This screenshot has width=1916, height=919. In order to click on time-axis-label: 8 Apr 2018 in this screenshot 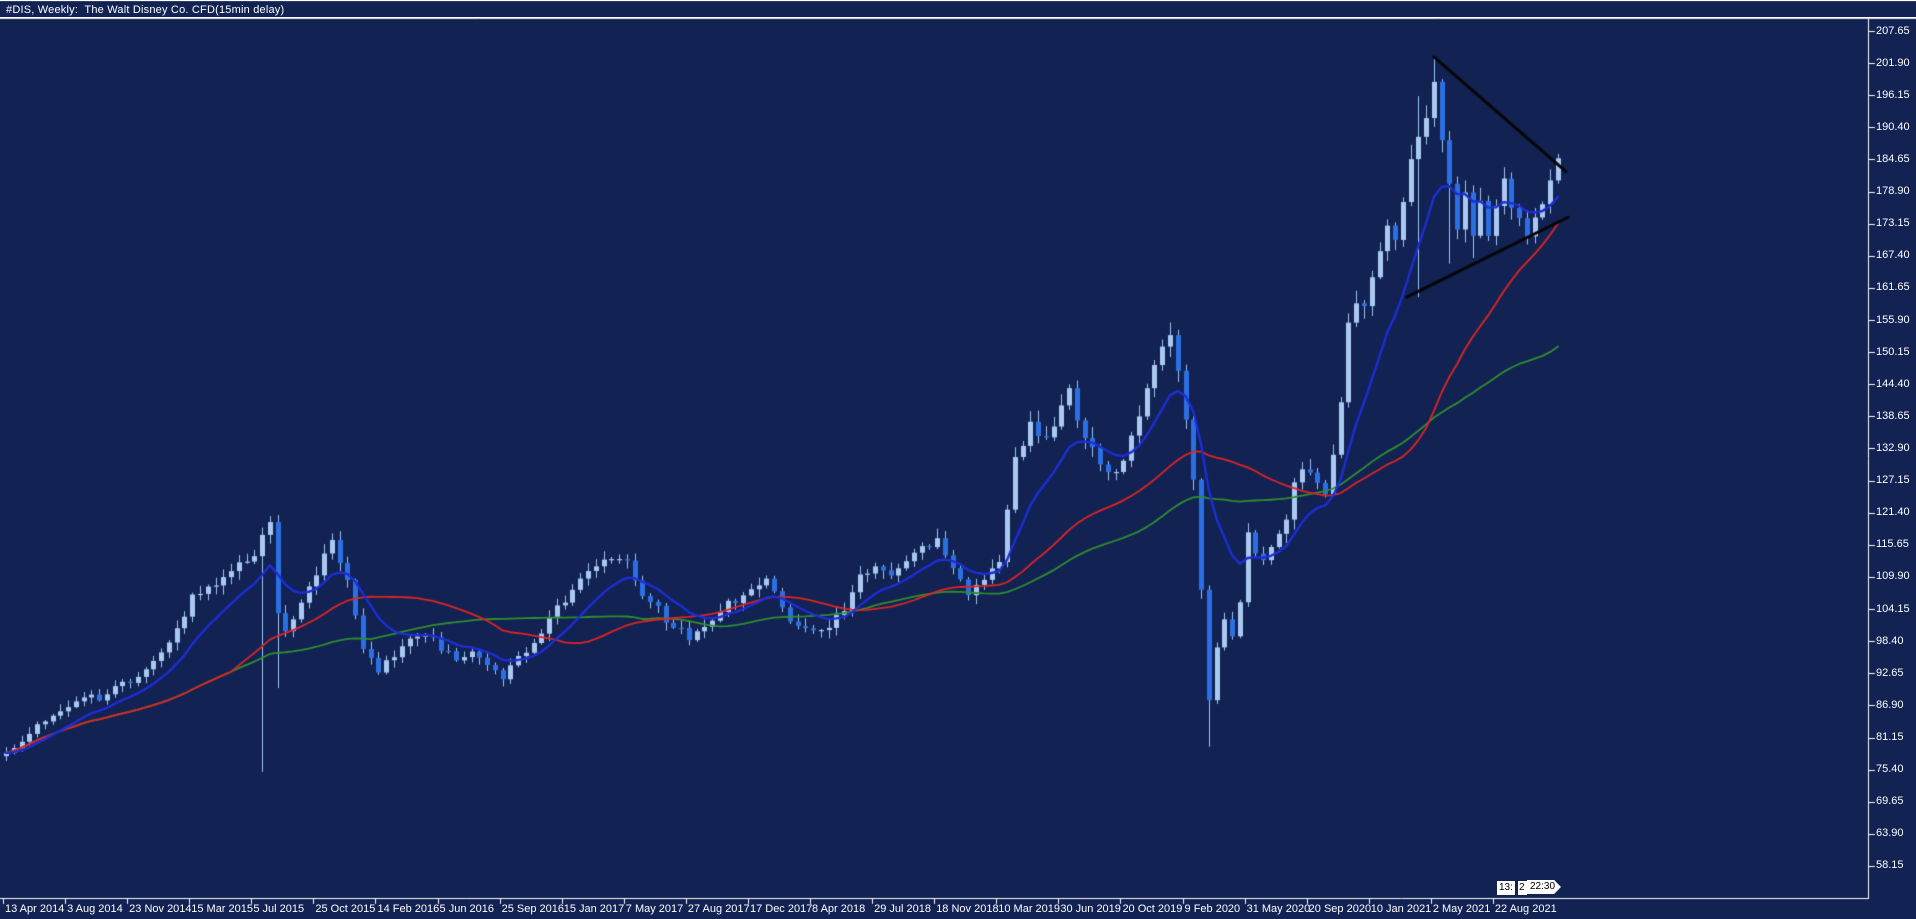, I will do `click(839, 909)`.